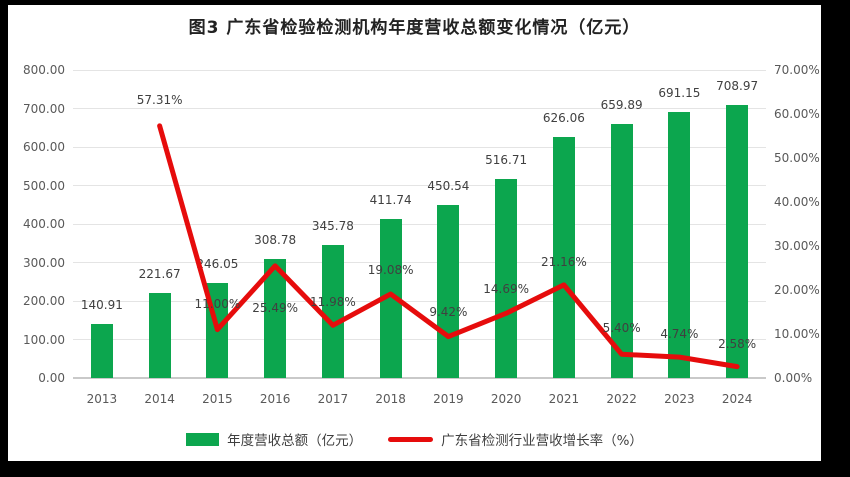  What do you see at coordinates (563, 117) in the screenshot?
I see `bar-label-2021: 626.06` at bounding box center [563, 117].